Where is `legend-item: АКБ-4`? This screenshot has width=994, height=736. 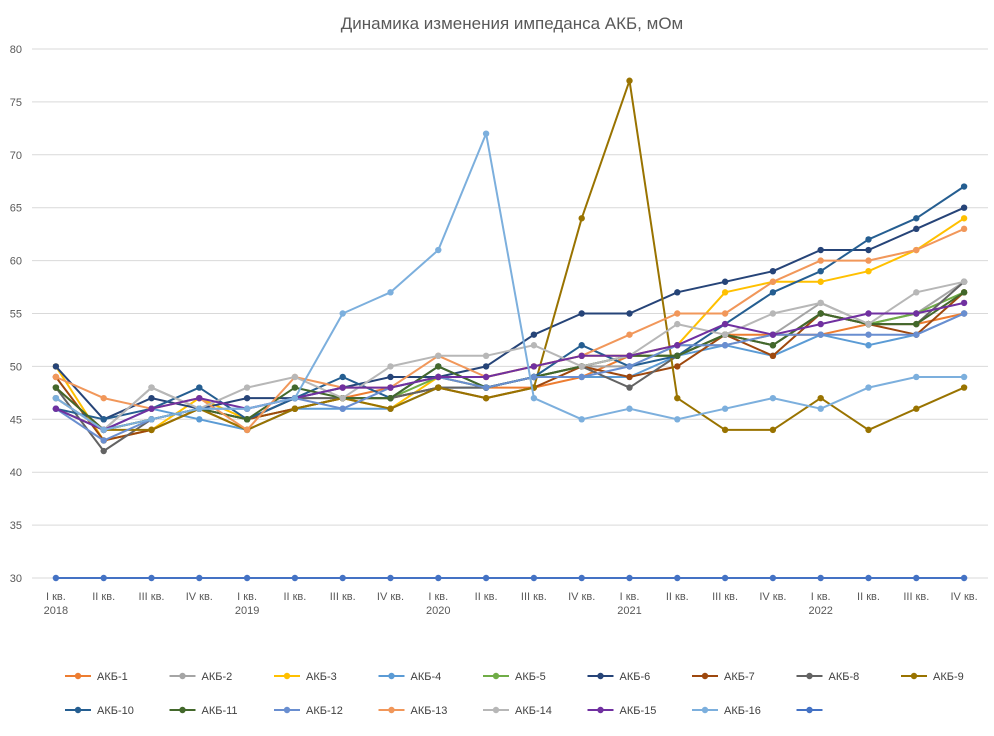
legend-item: АКБ-4 is located at coordinates (409, 677).